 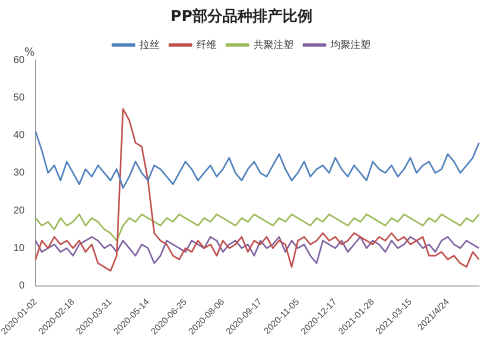 What do you see at coordinates (21, 286) in the screenshot?
I see `y-tick-label: 0` at bounding box center [21, 286].